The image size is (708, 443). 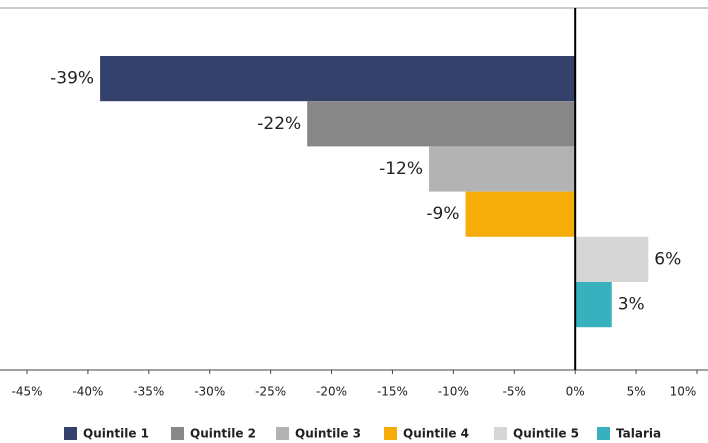 What do you see at coordinates (453, 392) in the screenshot?
I see `x-tick-label: -10%` at bounding box center [453, 392].